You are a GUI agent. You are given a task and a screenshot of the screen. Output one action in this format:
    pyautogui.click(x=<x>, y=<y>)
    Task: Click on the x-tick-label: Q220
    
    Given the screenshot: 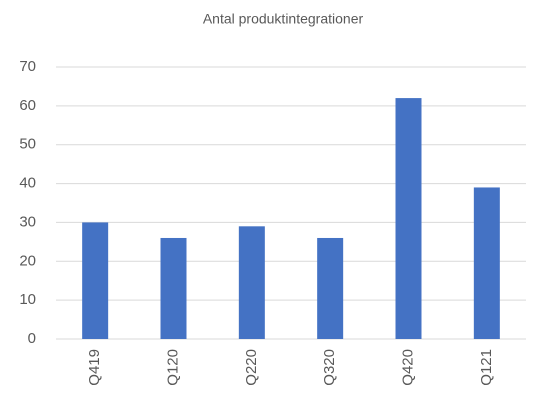 What is the action you would take?
    pyautogui.click(x=251, y=367)
    